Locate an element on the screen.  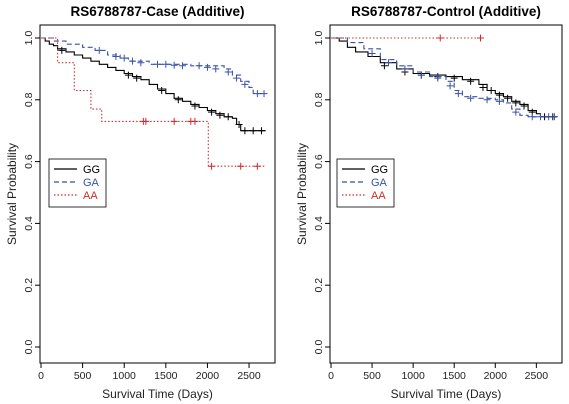
series-gg is located at coordinates (153, 86).